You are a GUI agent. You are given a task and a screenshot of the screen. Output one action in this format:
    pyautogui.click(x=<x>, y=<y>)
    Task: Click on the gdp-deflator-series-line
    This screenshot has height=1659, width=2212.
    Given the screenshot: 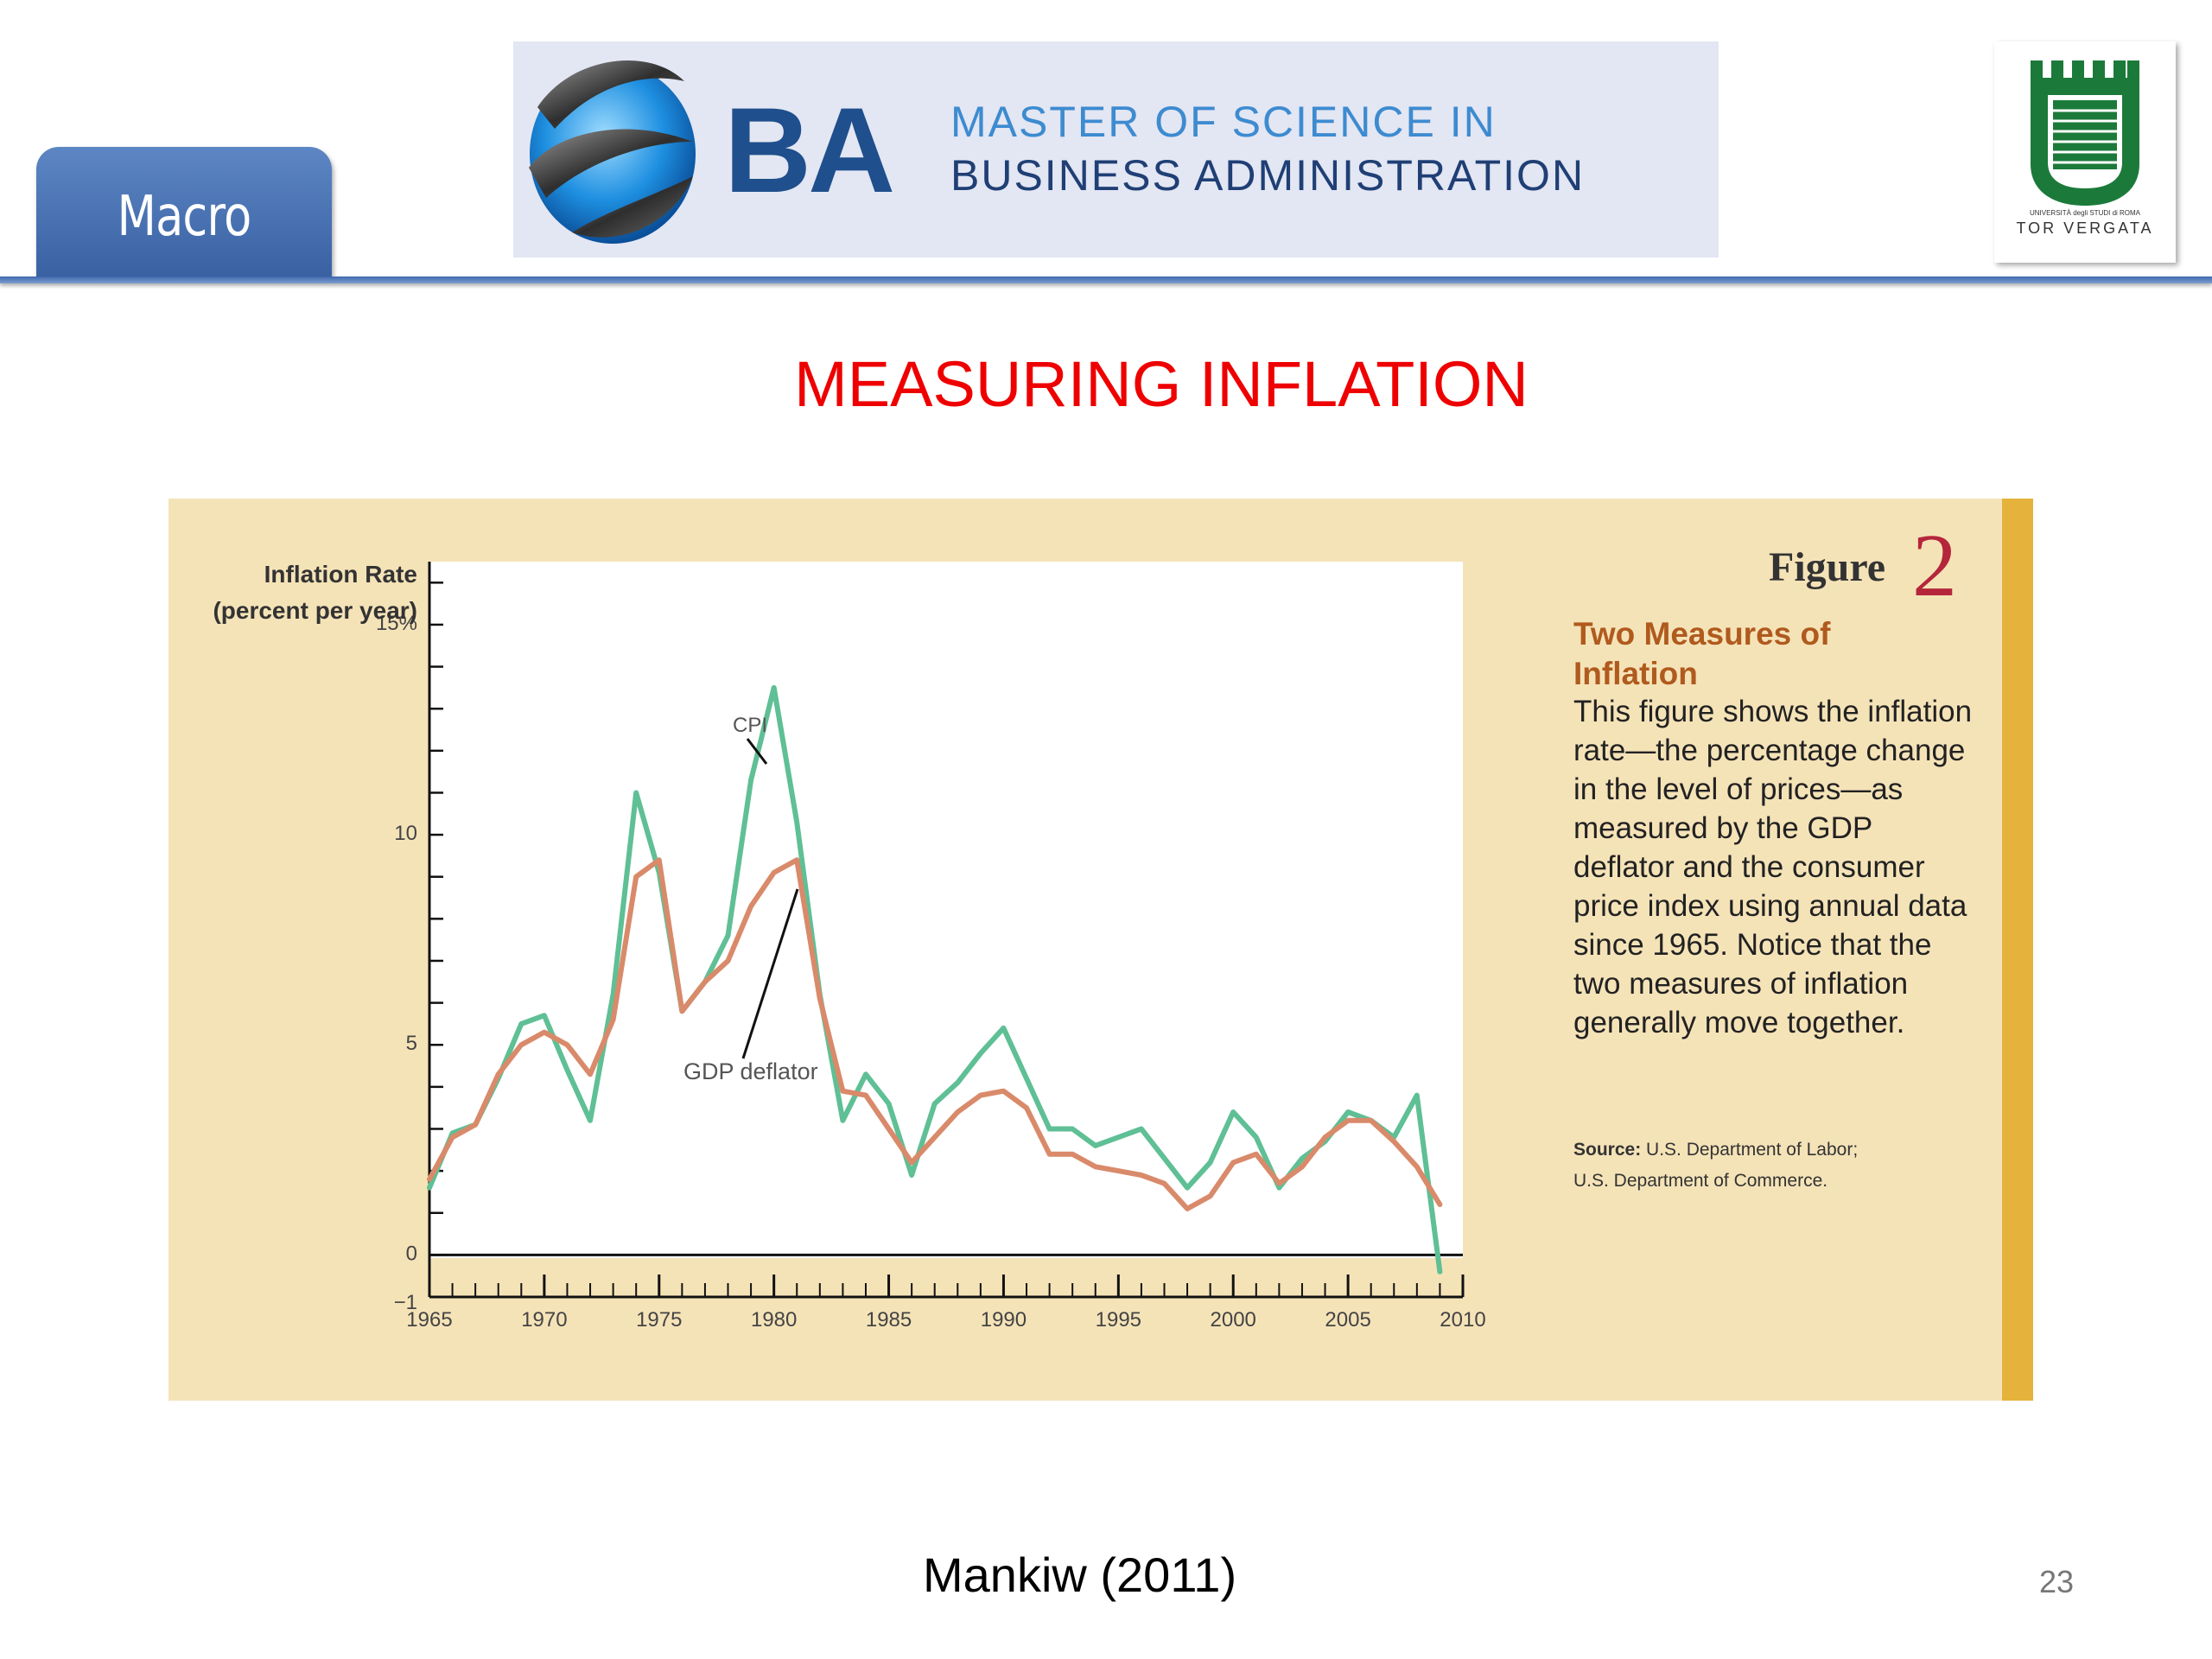 What is the action you would take?
    pyautogui.click(x=935, y=1034)
    